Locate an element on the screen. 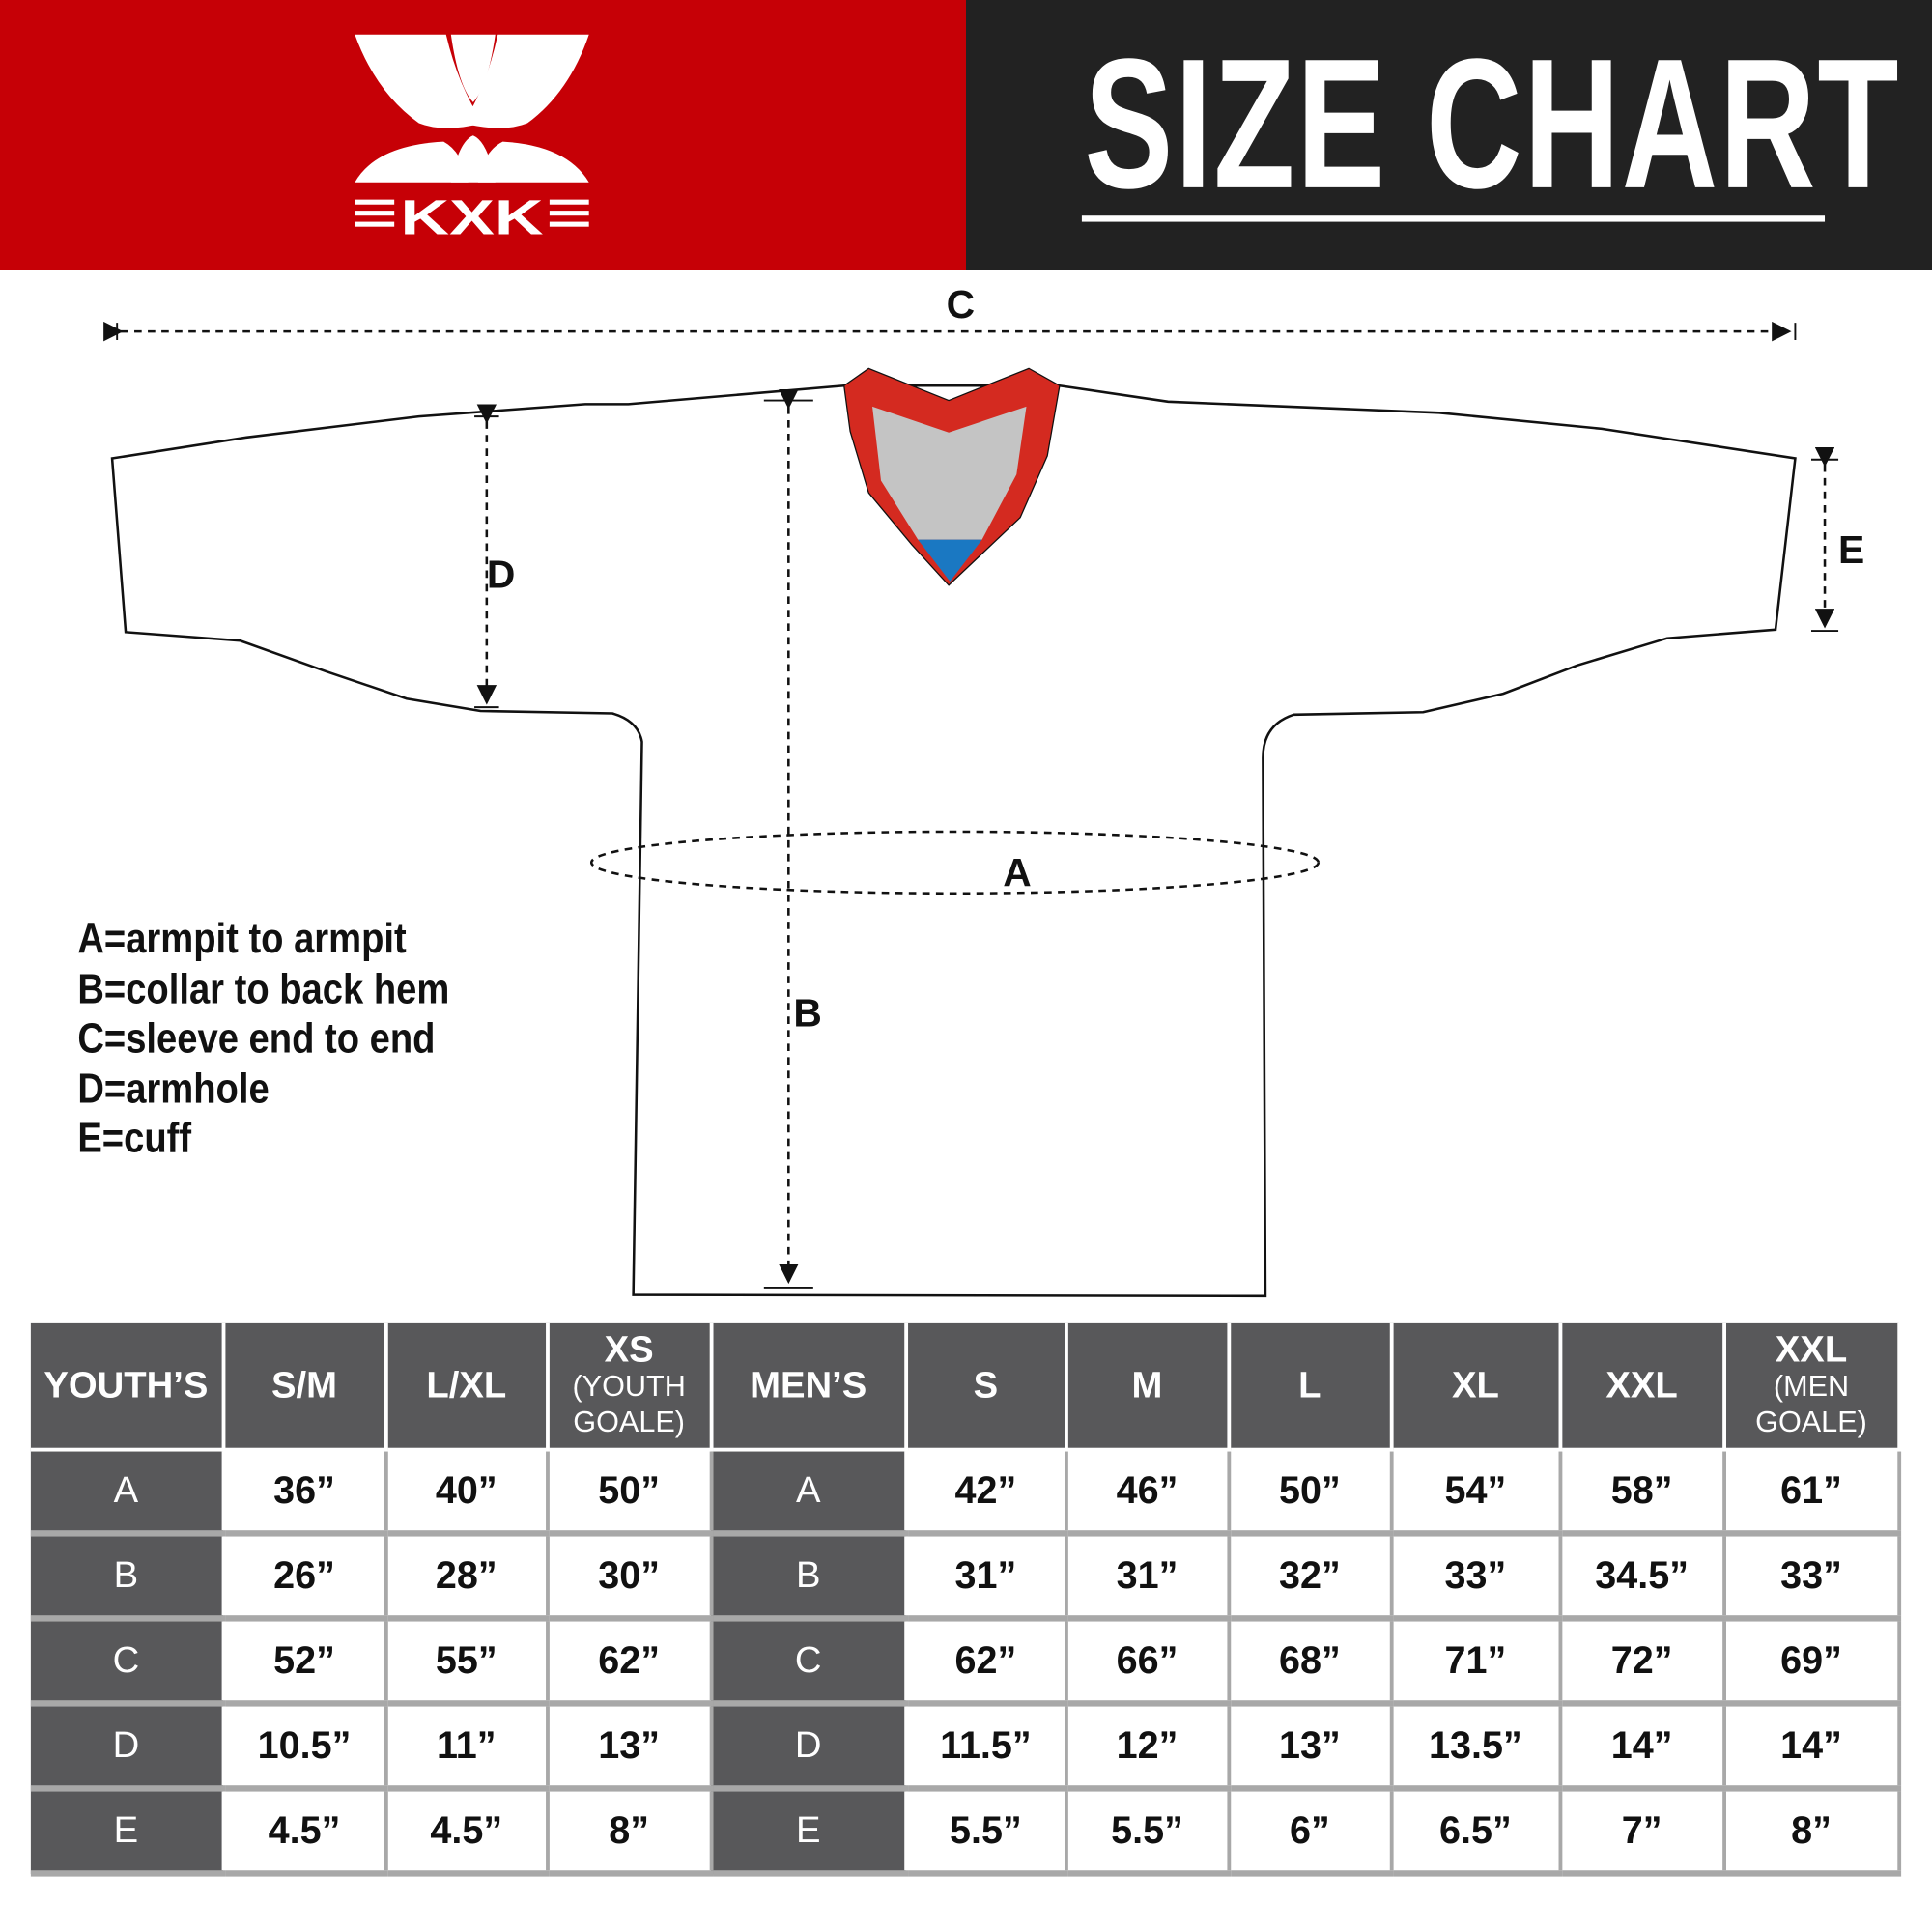 Image resolution: width=1932 pixels, height=1932 pixels. table-row: E 4.5” 4.5” 8” E 5.5” 5.5” 6” 6.5” 7” 8” is located at coordinates (965, 1832).